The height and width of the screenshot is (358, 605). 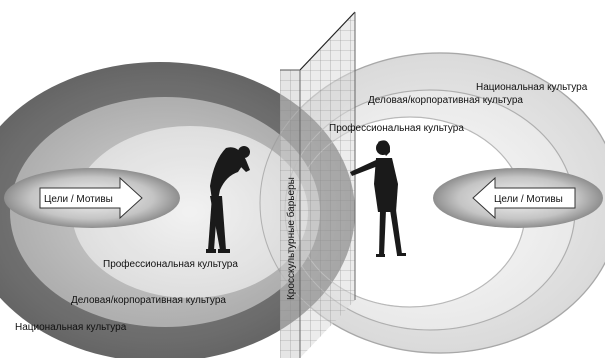 I want to click on woman-figure, so click(x=378, y=198).